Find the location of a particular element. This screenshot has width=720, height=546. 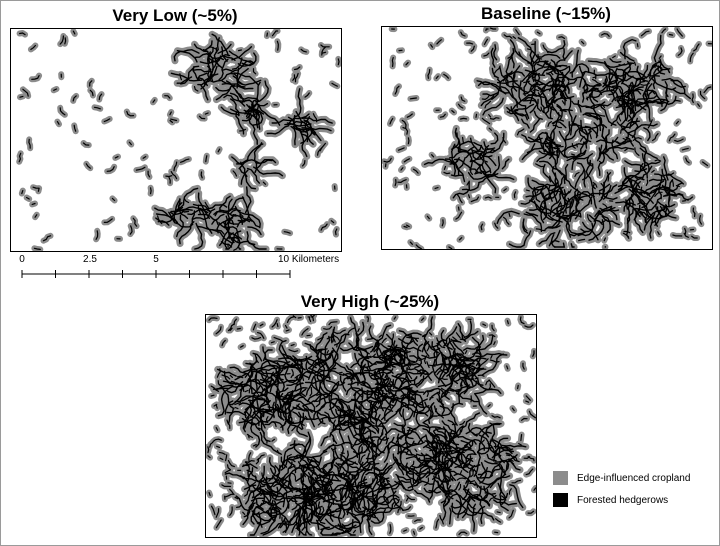

legend-label-hedgerows: Forested hedgerows is located at coordinates (623, 500).